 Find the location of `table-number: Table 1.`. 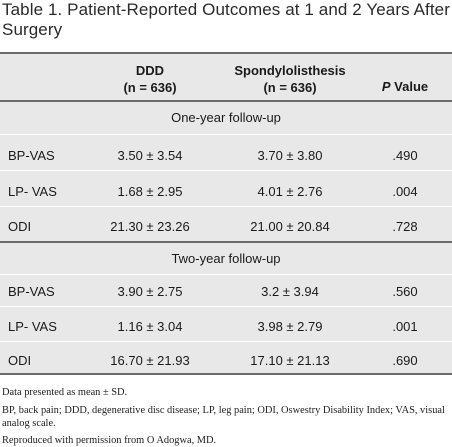

table-number: Table 1. is located at coordinates (32, 9).